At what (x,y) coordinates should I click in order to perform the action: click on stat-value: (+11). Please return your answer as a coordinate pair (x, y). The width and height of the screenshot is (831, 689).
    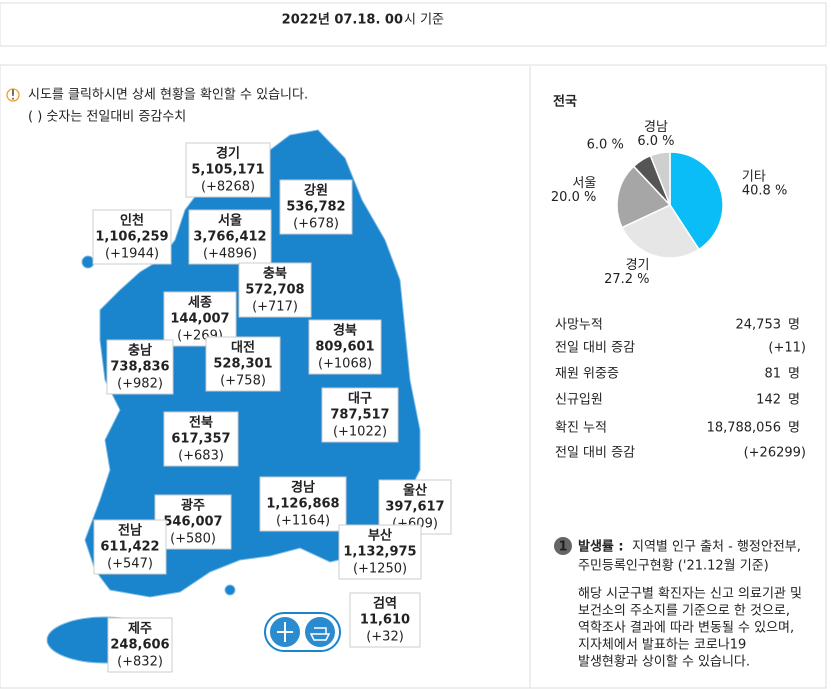
    Looking at the image, I should click on (787, 348).